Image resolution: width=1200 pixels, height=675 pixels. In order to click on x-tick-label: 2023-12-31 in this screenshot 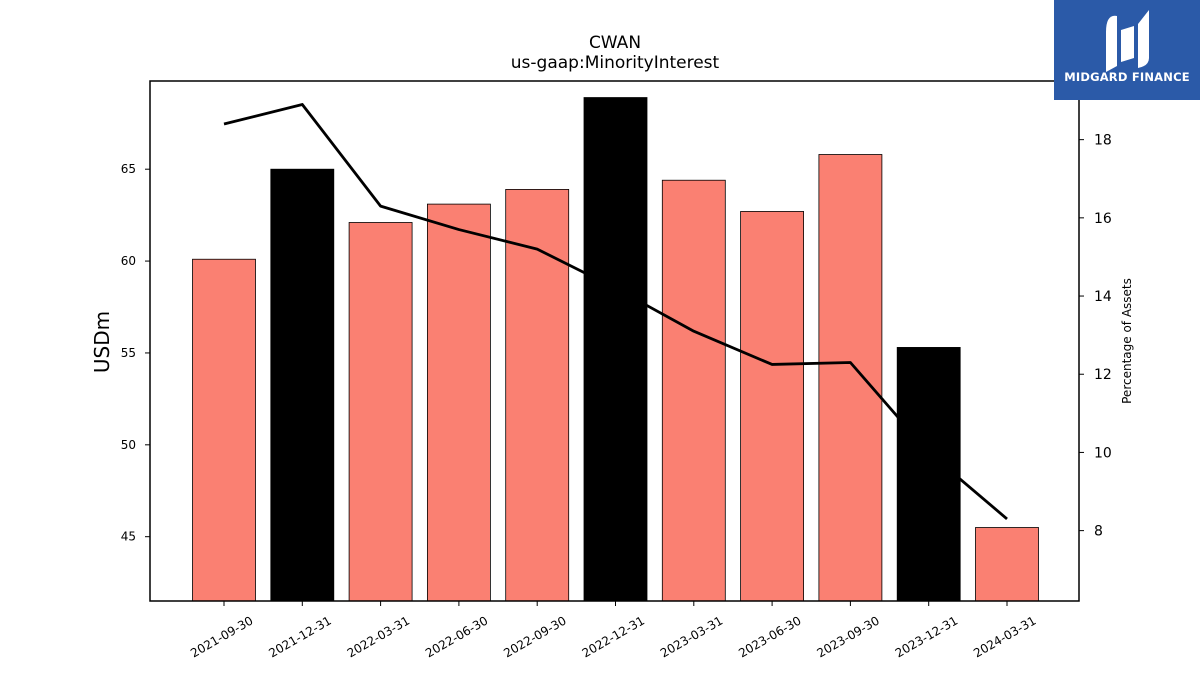, I will do `click(926, 636)`.